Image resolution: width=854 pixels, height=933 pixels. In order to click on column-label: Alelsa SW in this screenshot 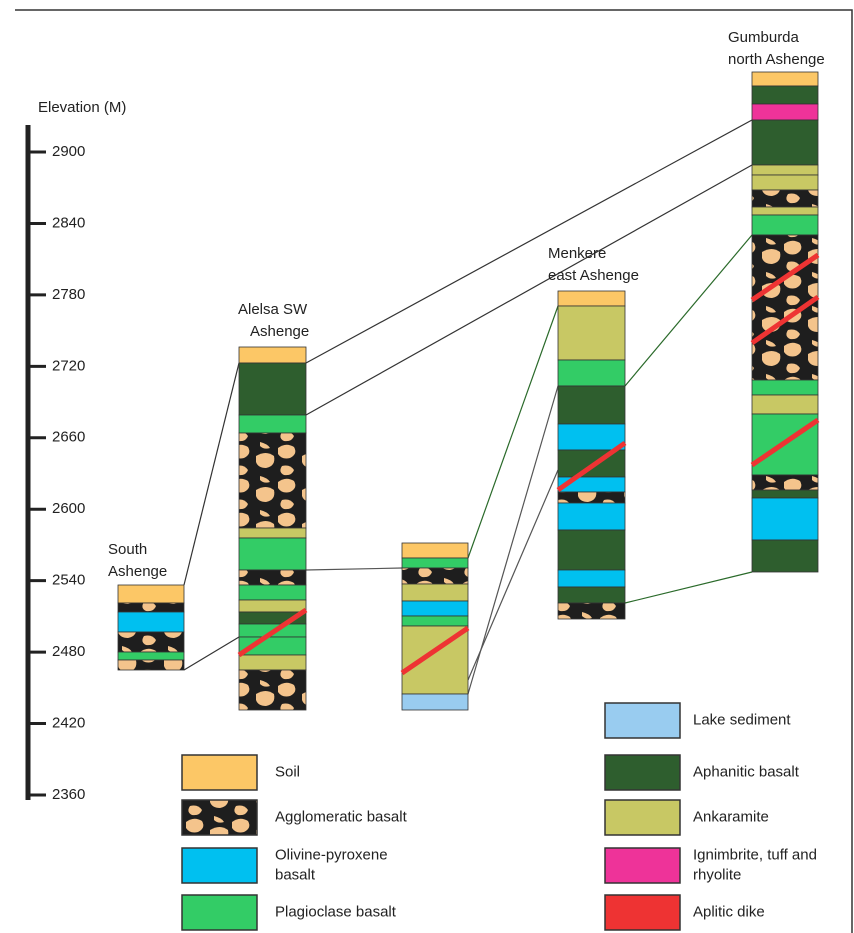, I will do `click(273, 309)`.